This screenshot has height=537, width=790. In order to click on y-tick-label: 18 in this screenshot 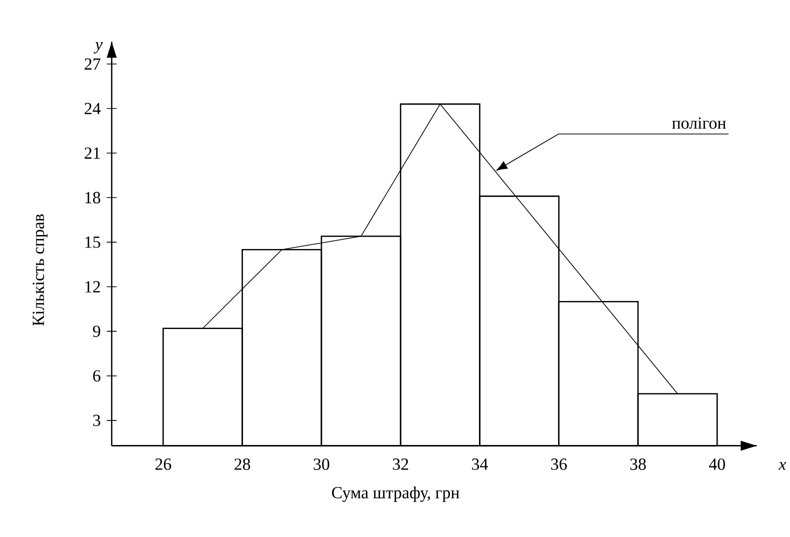, I will do `click(92, 198)`.